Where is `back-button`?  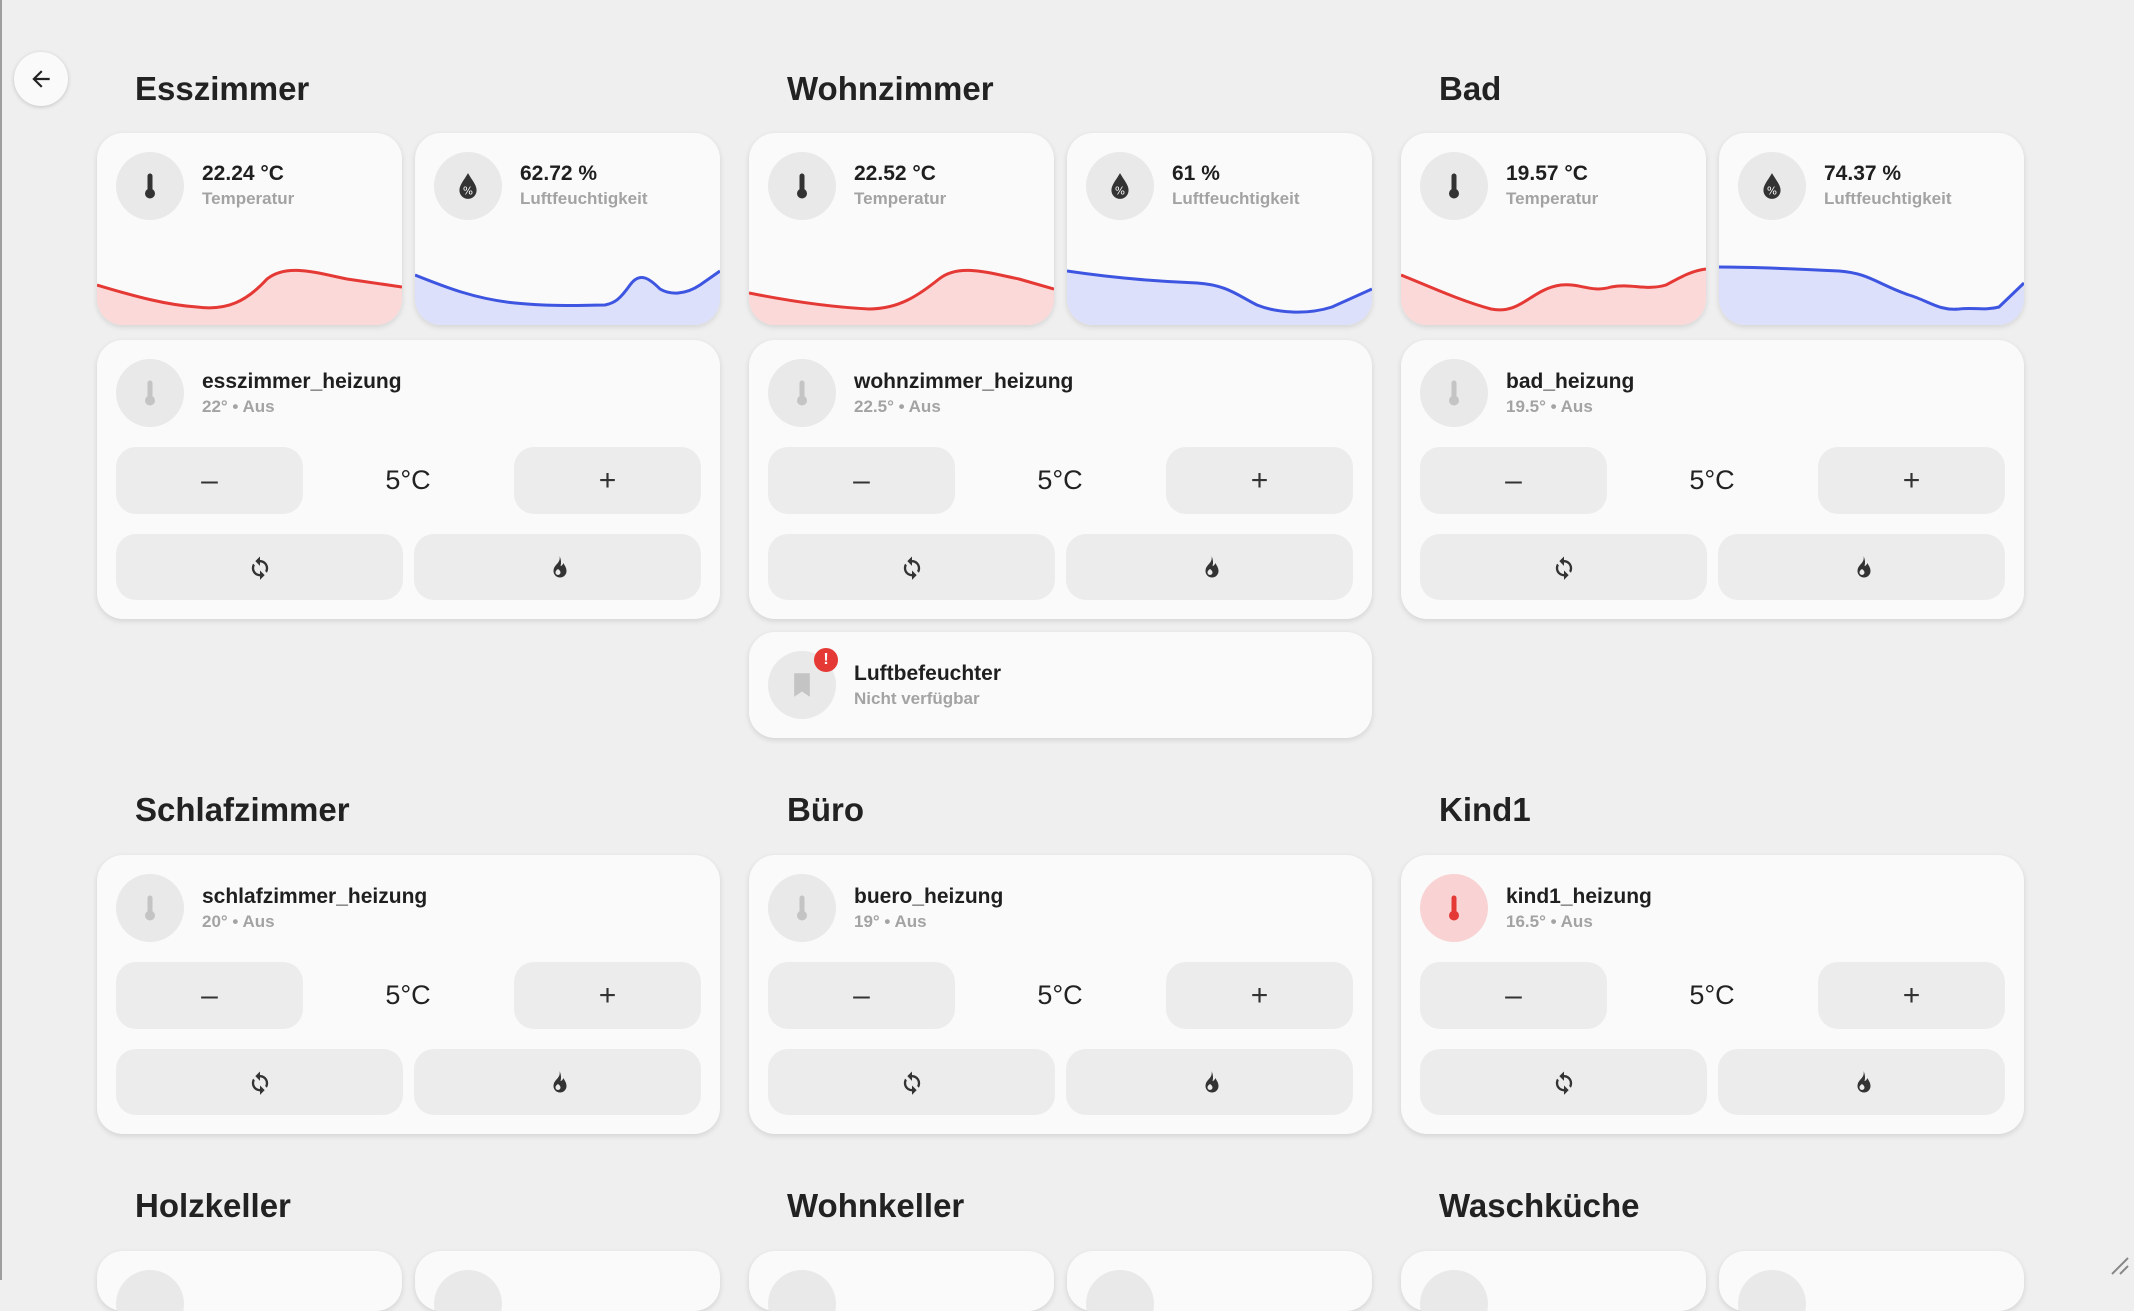
back-button is located at coordinates (41, 79).